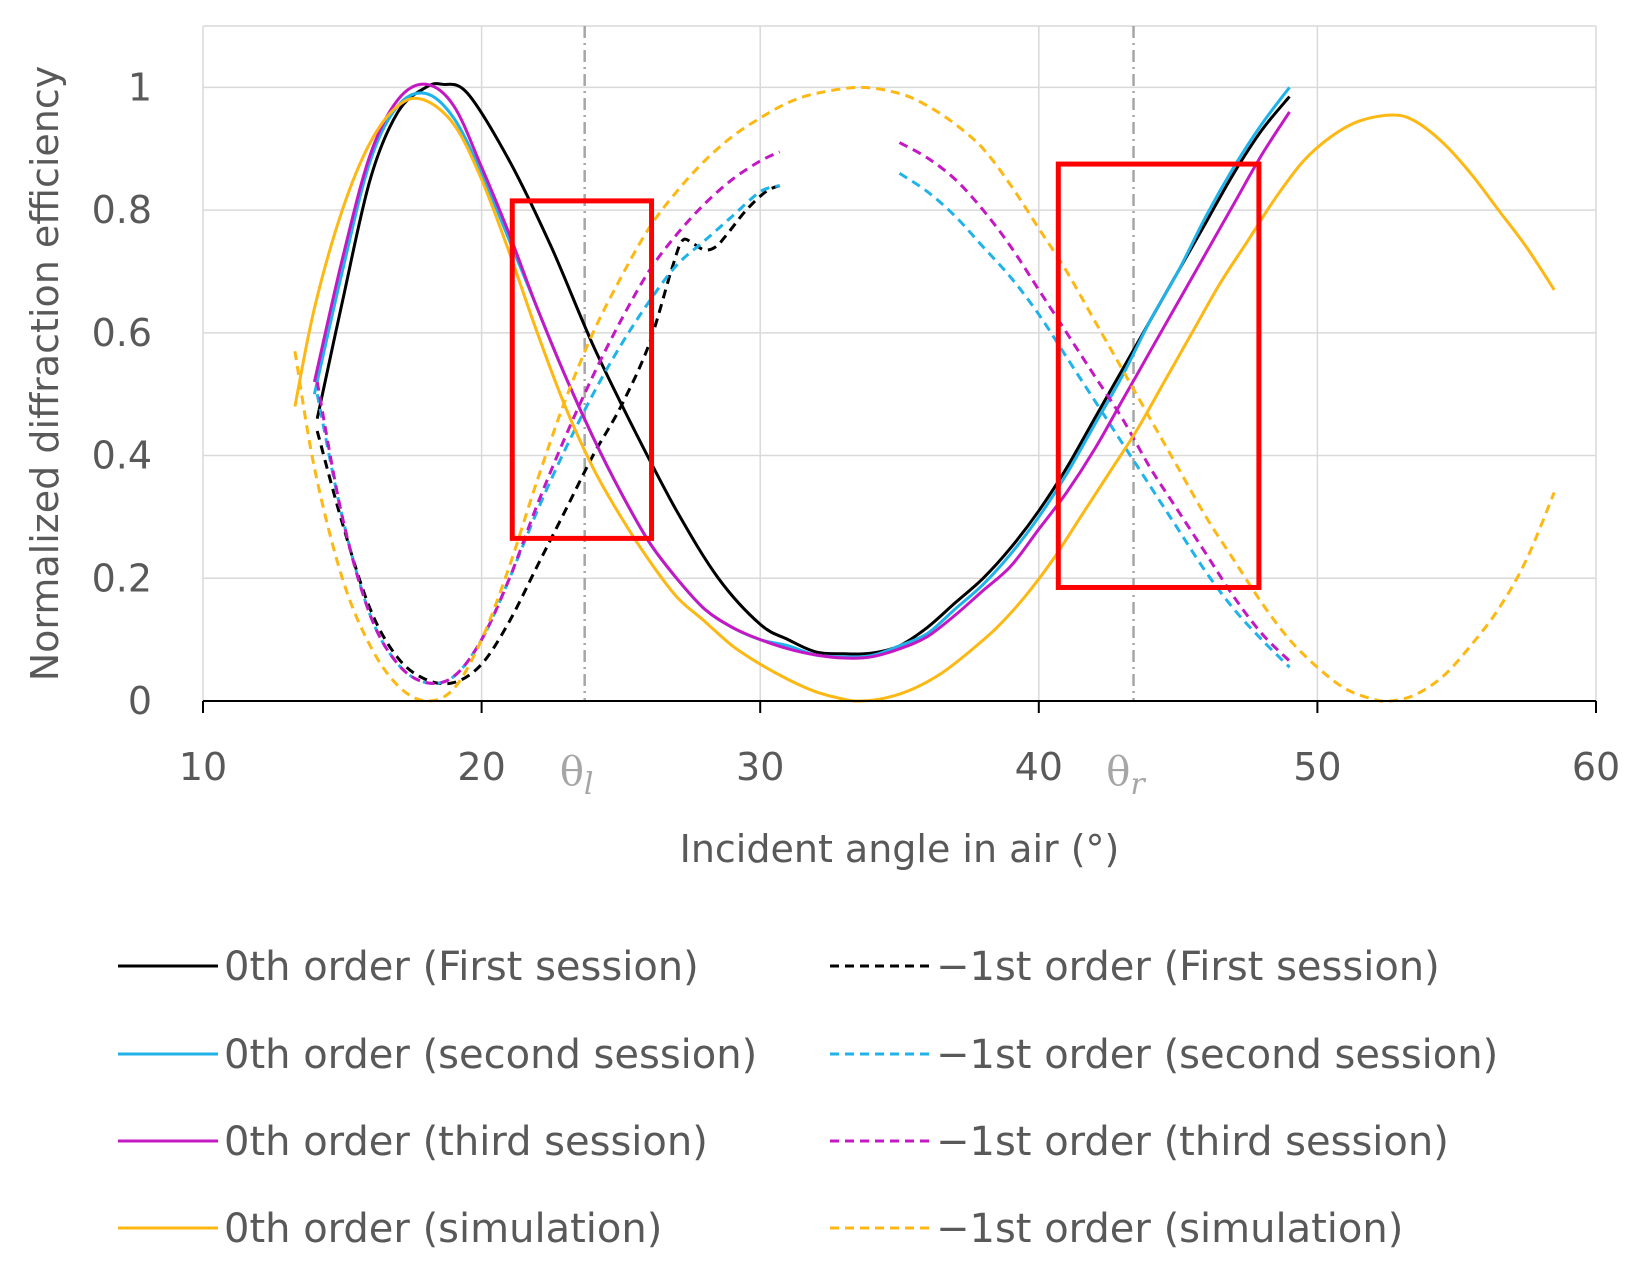 The width and height of the screenshot is (1627, 1268). I want to click on legend-label: 0th order (second session), so click(490, 1055).